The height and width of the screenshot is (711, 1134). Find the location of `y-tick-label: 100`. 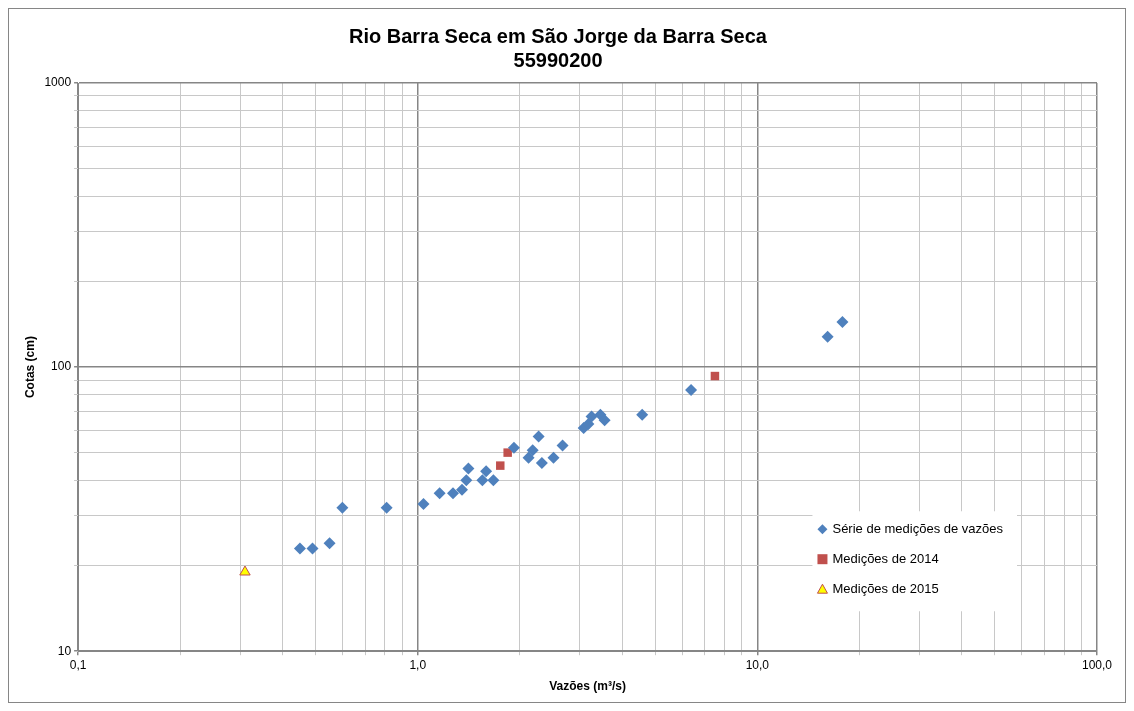

y-tick-label: 100 is located at coordinates (61, 366).